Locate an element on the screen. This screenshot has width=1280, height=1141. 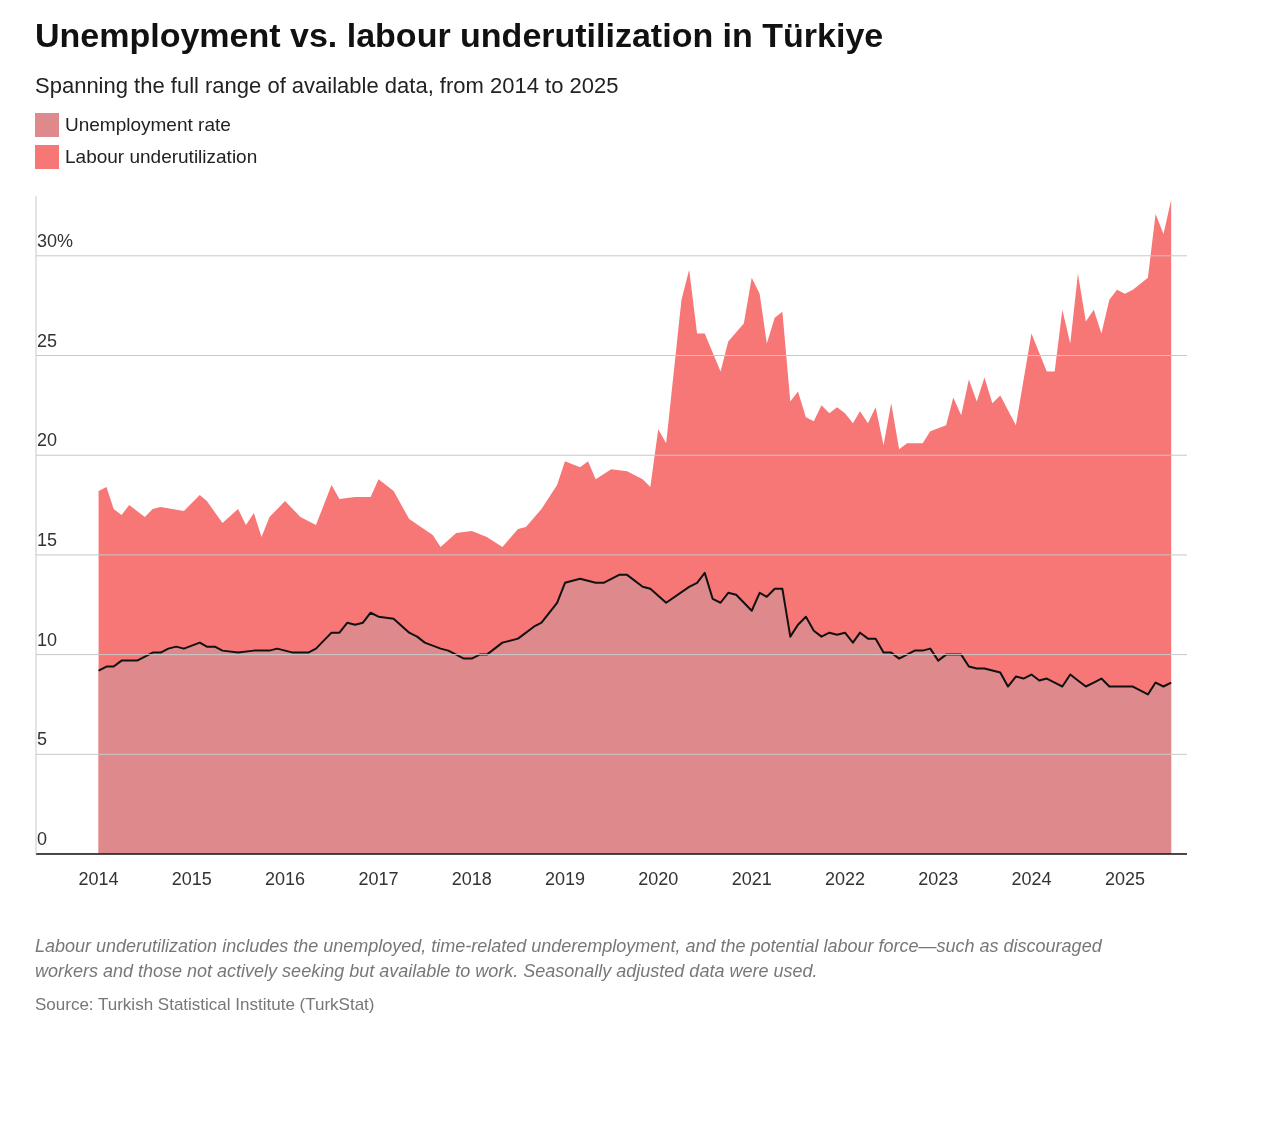
x-tick-label: 2019 is located at coordinates (565, 878).